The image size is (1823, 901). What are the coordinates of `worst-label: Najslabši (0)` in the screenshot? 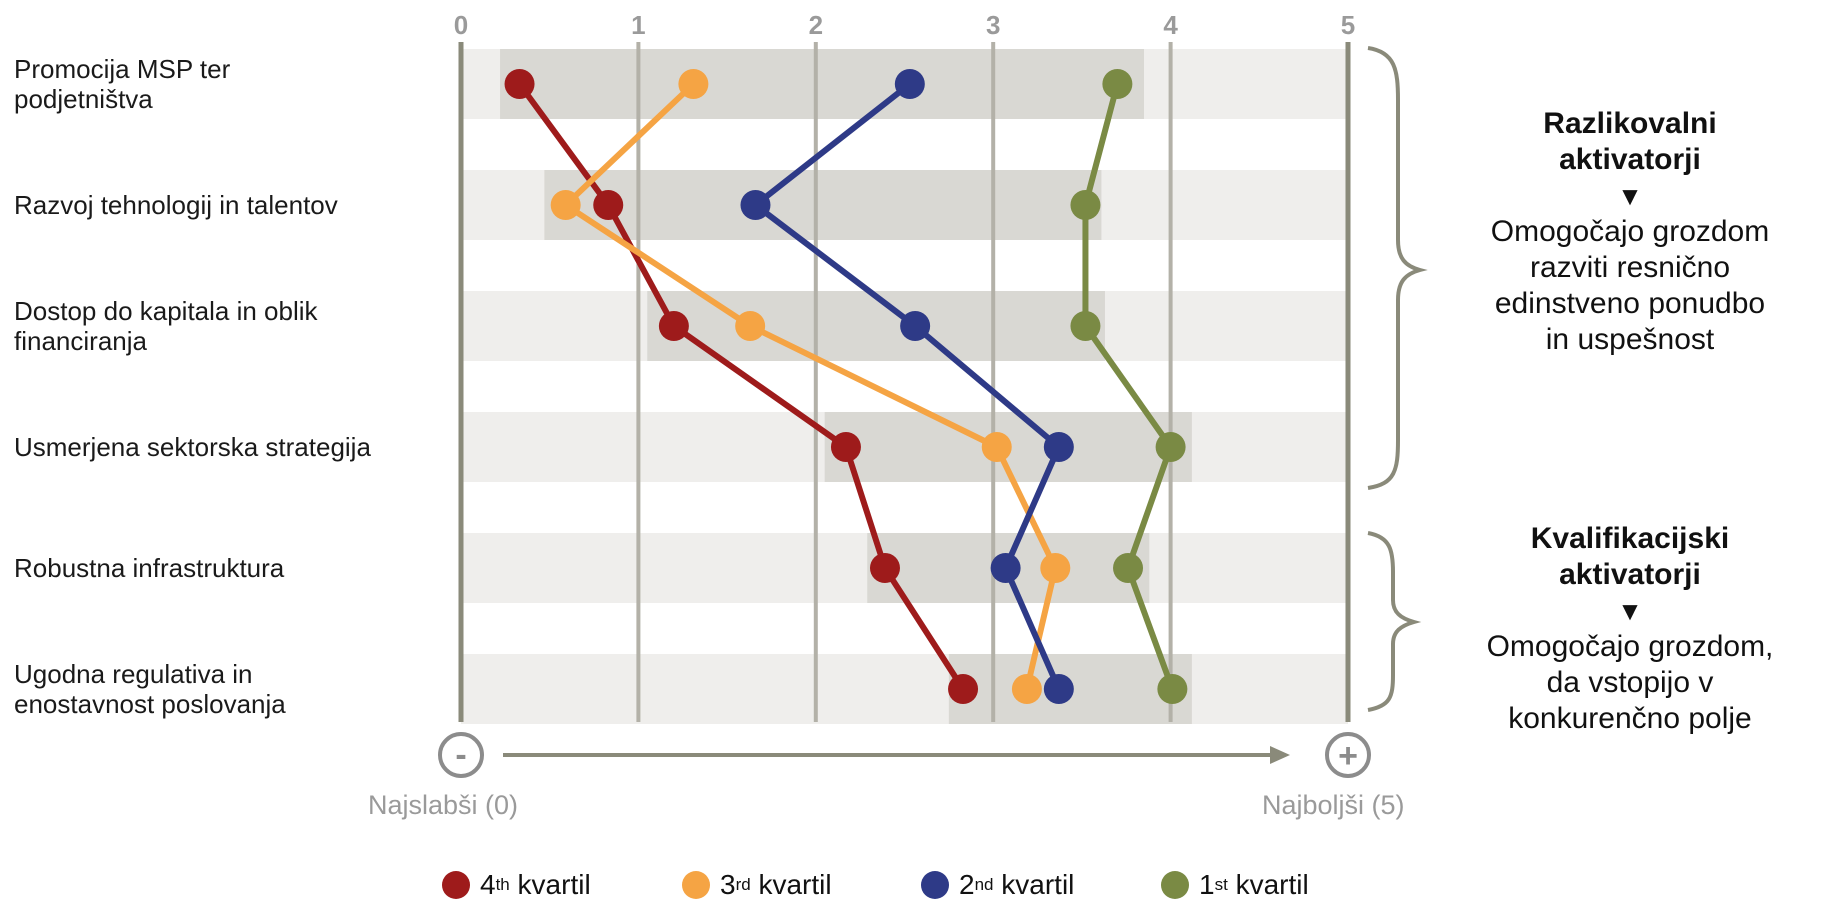 It's located at (443, 805).